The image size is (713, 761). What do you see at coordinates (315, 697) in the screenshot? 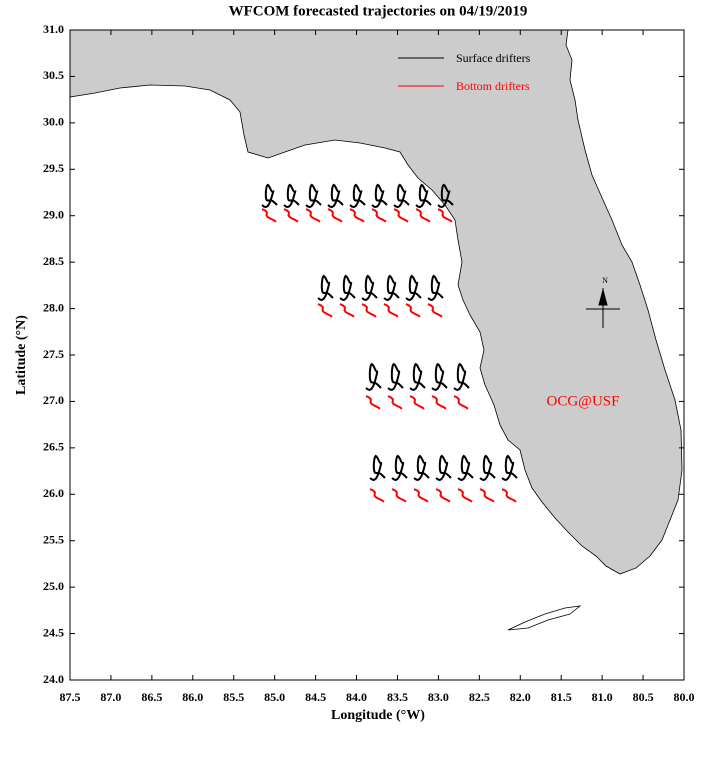
I see `x-tick-label: 84.5` at bounding box center [315, 697].